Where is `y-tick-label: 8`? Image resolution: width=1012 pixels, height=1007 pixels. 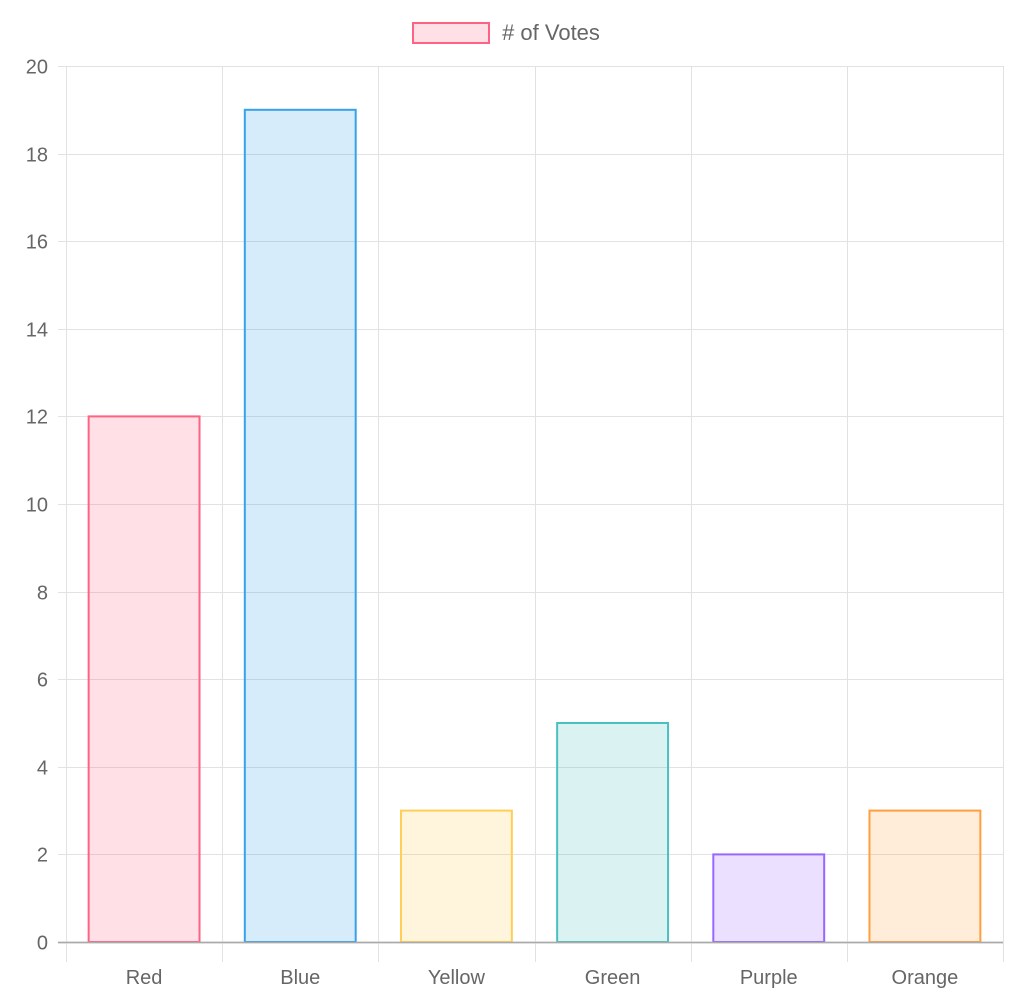 y-tick-label: 8 is located at coordinates (42, 594).